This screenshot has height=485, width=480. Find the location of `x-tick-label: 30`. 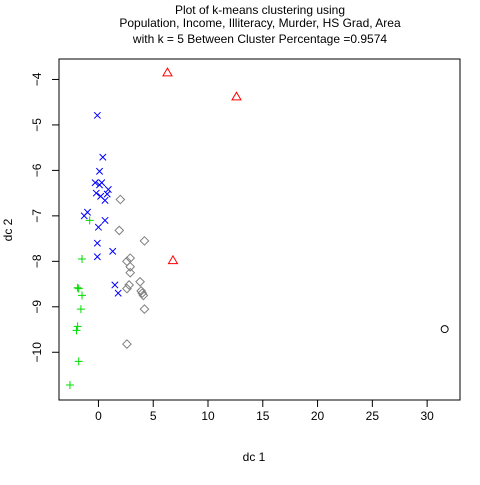

x-tick-label: 30 is located at coordinates (427, 416).